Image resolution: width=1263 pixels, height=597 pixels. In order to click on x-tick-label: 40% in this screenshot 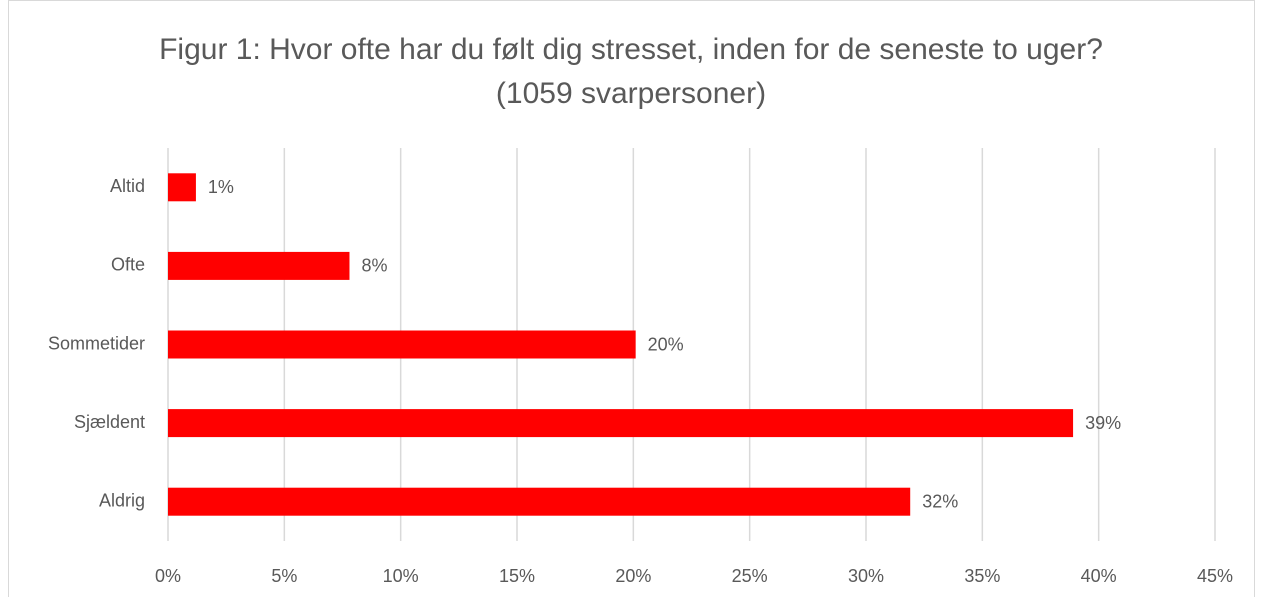, I will do `click(1099, 576)`.